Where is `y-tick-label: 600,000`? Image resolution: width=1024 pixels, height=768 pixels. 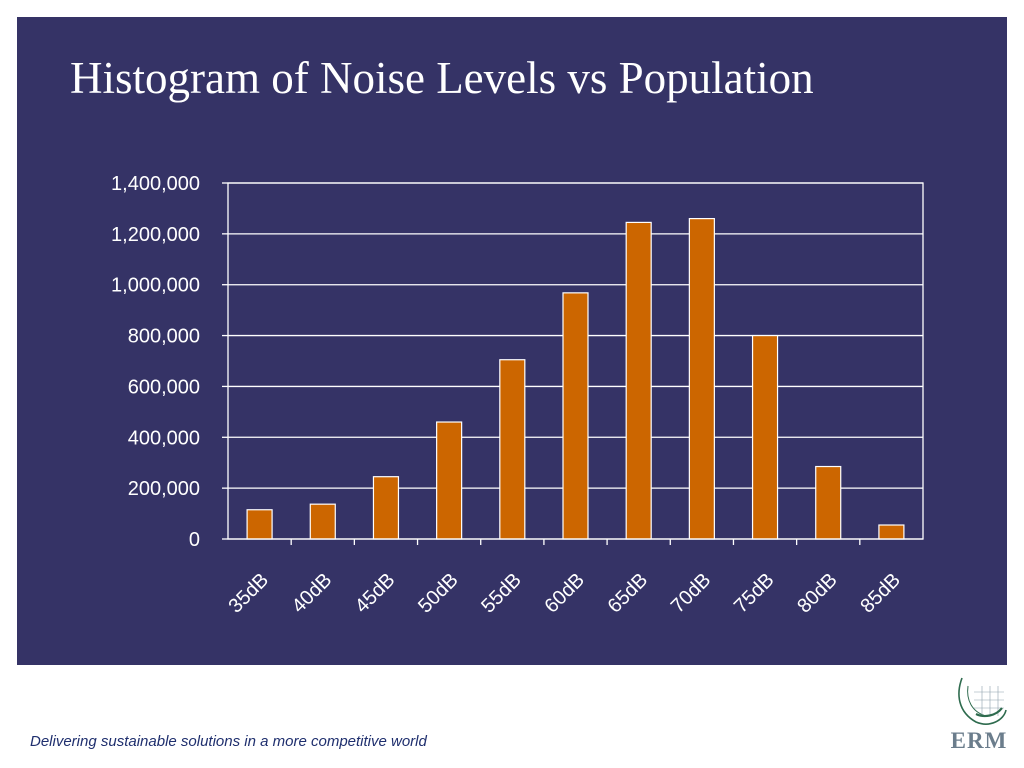
y-tick-label: 600,000 is located at coordinates (164, 387).